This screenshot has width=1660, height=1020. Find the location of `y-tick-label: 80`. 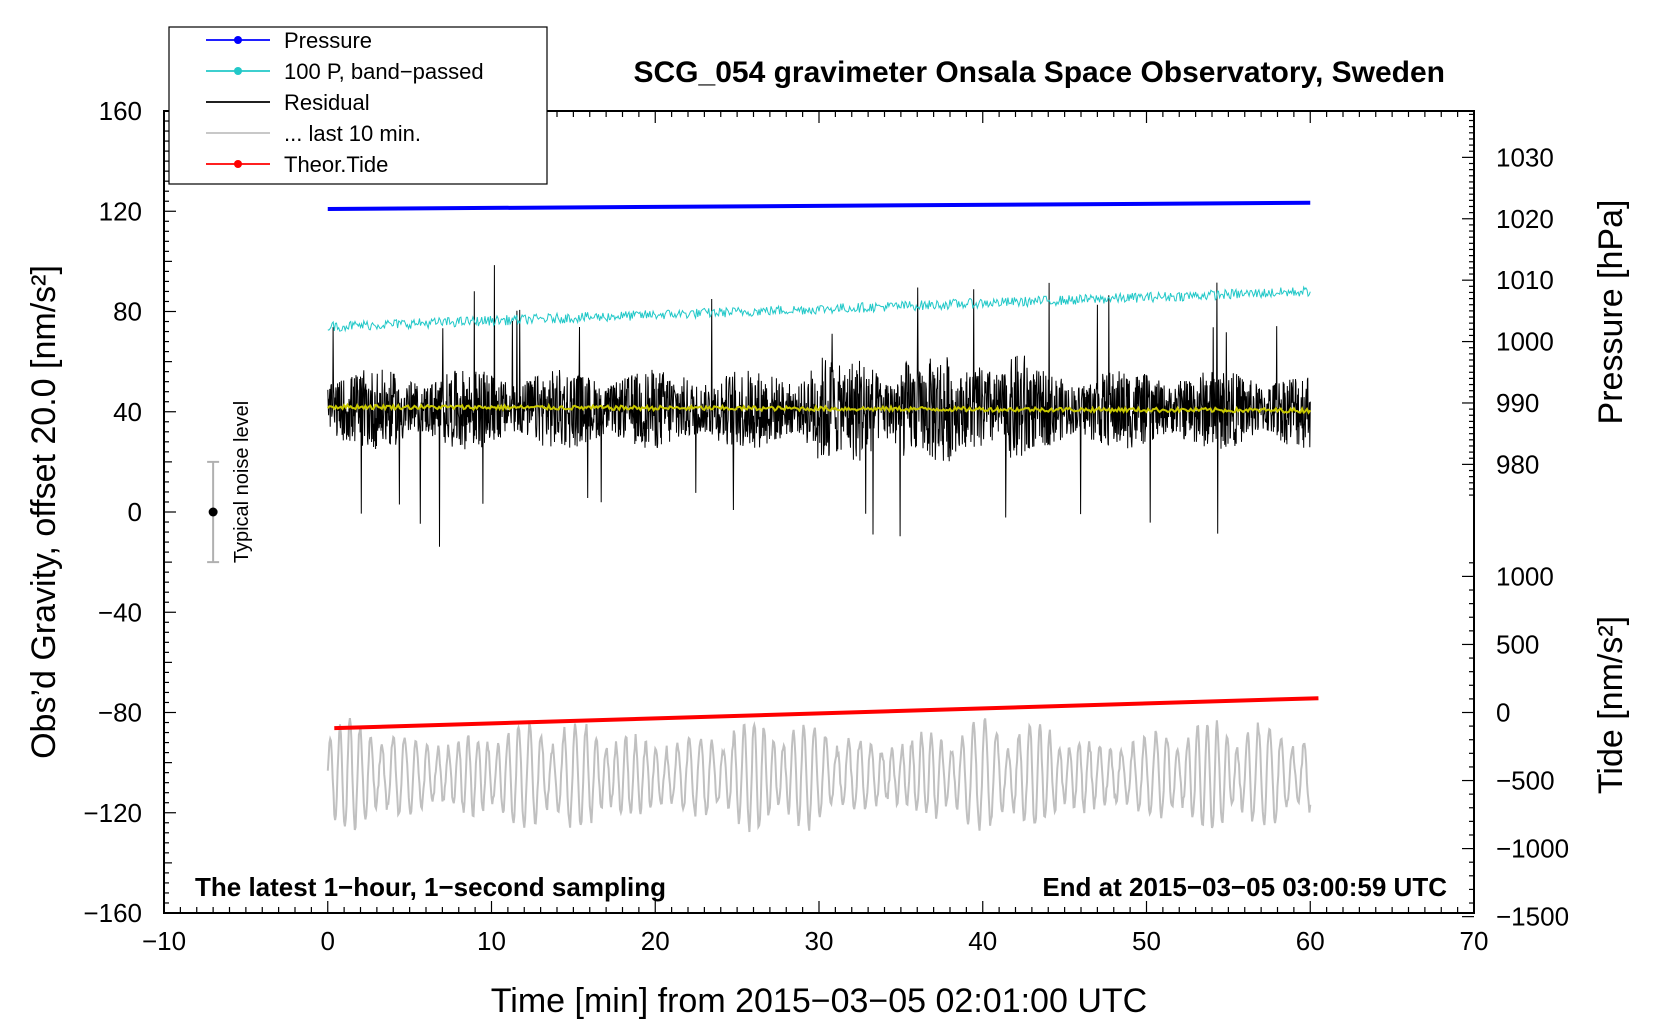

y-tick-label: 80 is located at coordinates (127, 312).